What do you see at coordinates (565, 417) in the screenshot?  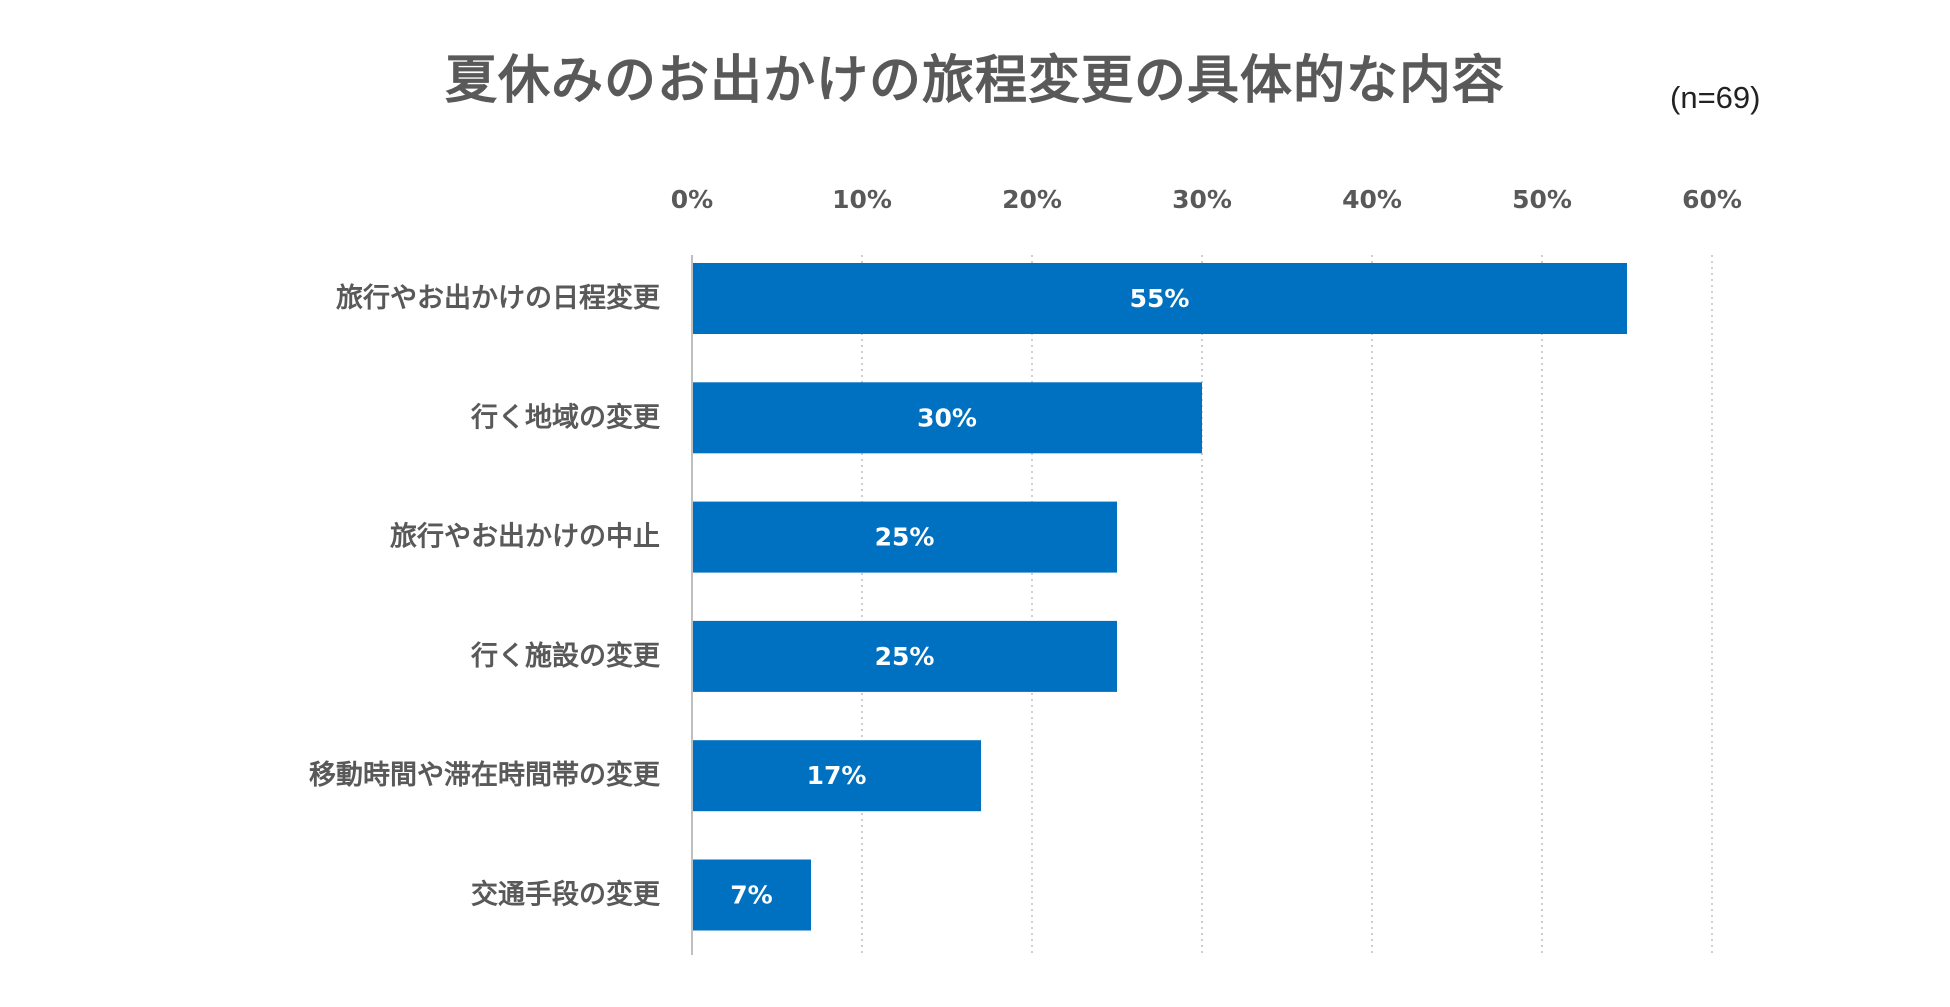 I see `category-label: 行く地域の変更` at bounding box center [565, 417].